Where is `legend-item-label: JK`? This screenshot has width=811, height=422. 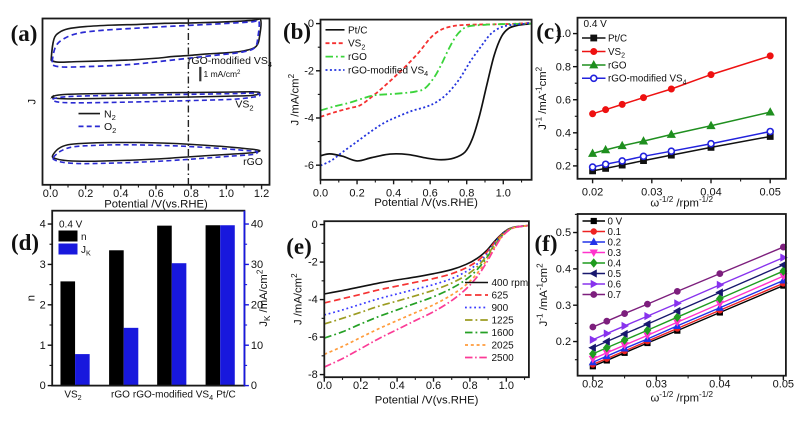
legend-item-label: JK is located at coordinates (86, 251).